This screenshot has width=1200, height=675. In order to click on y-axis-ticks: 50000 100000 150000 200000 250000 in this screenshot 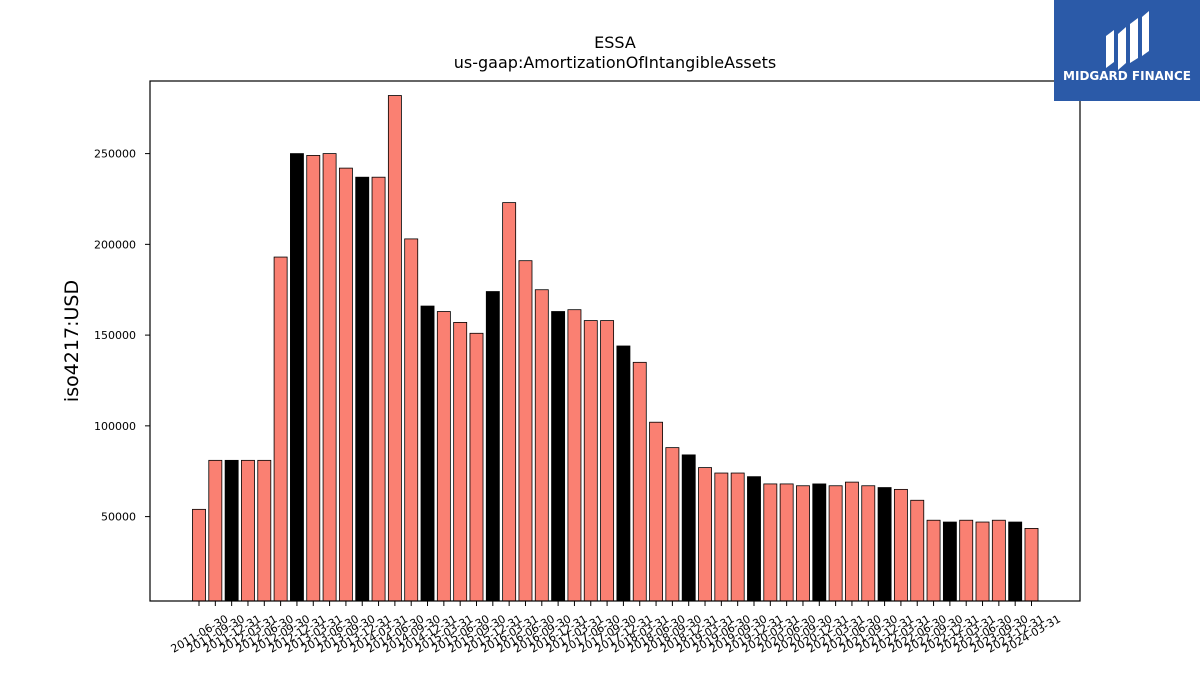, I will do `click(122, 336)`.